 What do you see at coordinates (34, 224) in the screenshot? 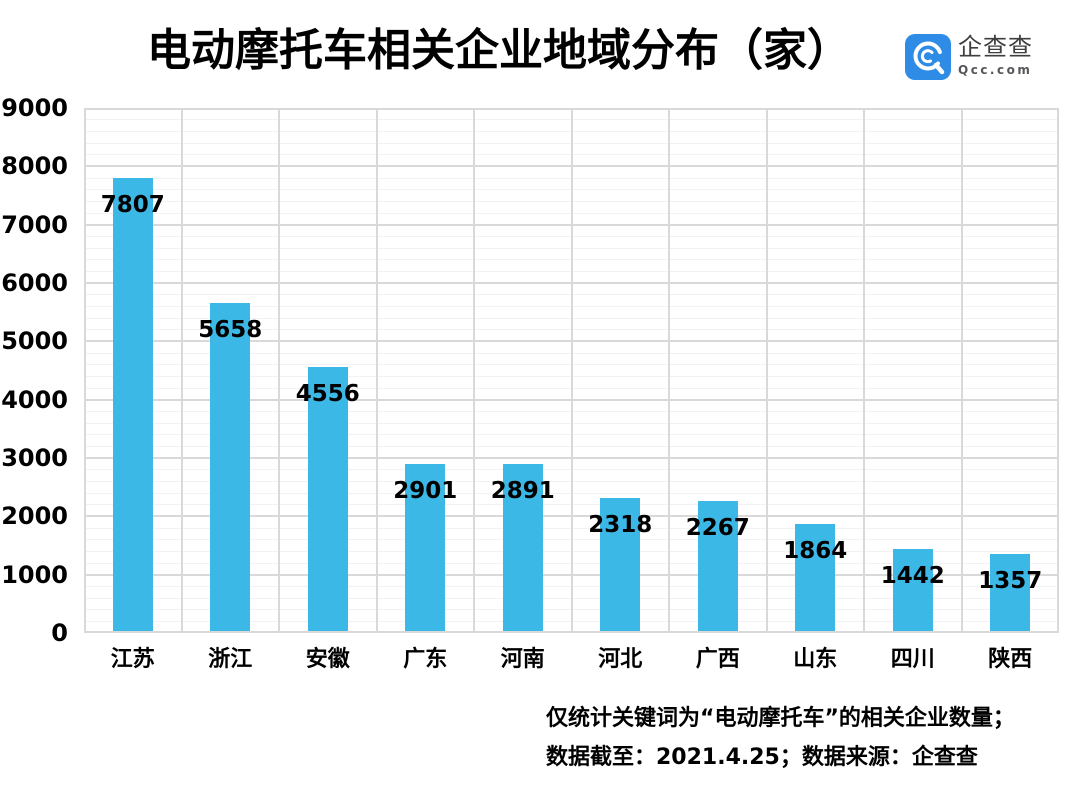
I see `y-tick-label: 7000` at bounding box center [34, 224].